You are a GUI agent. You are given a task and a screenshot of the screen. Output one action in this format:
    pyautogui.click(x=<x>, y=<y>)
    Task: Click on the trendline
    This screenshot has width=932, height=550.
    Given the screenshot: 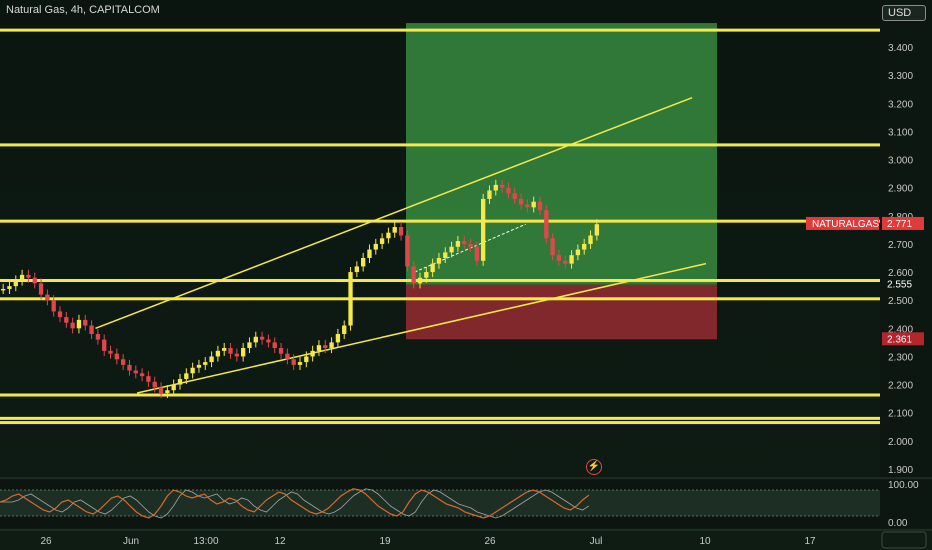 What is the action you would take?
    pyautogui.click(x=421, y=328)
    